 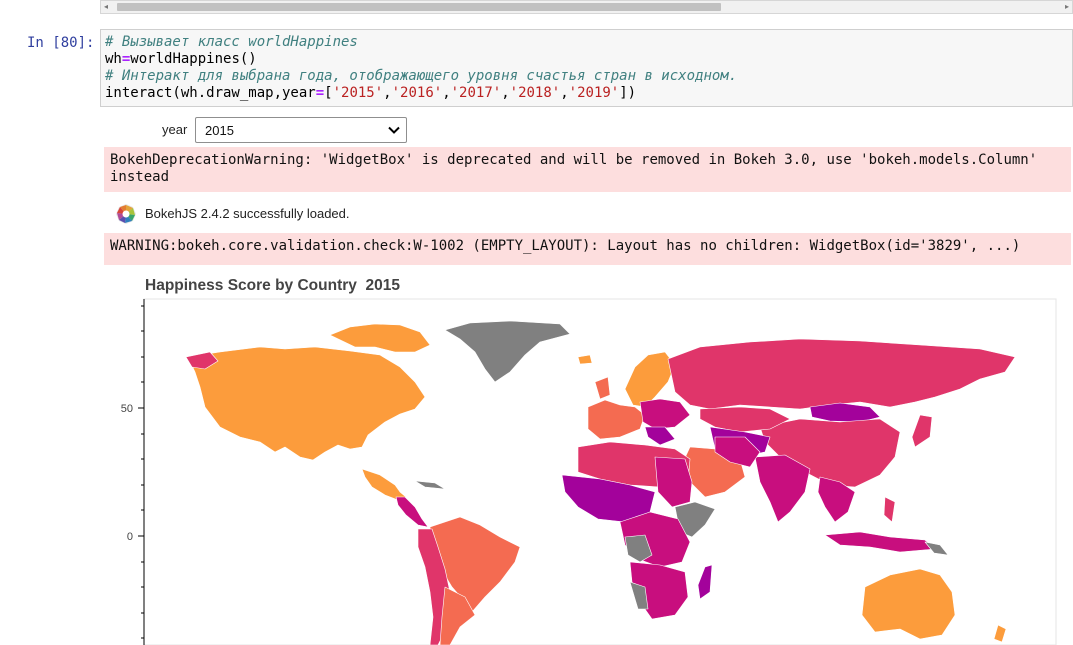 I want to click on country-egypt-sudan, so click(x=673, y=482).